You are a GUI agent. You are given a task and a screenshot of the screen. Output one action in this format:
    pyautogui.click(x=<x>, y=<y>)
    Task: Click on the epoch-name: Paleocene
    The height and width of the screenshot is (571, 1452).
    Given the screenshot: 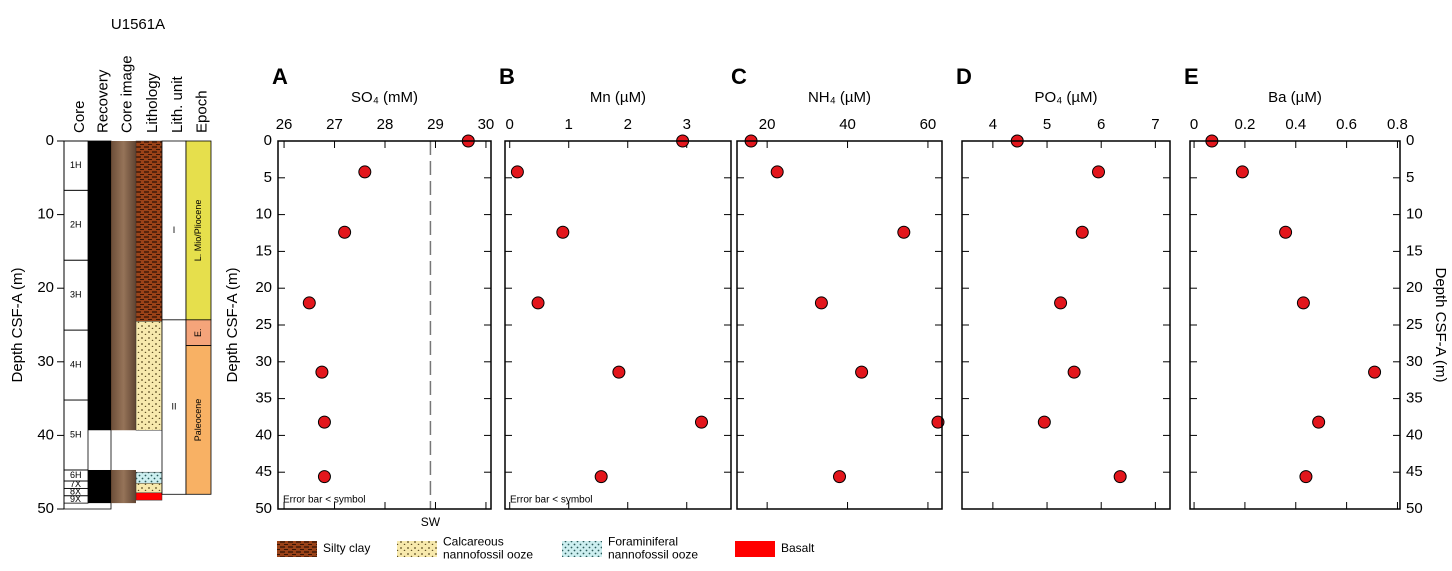 What is the action you would take?
    pyautogui.click(x=198, y=420)
    